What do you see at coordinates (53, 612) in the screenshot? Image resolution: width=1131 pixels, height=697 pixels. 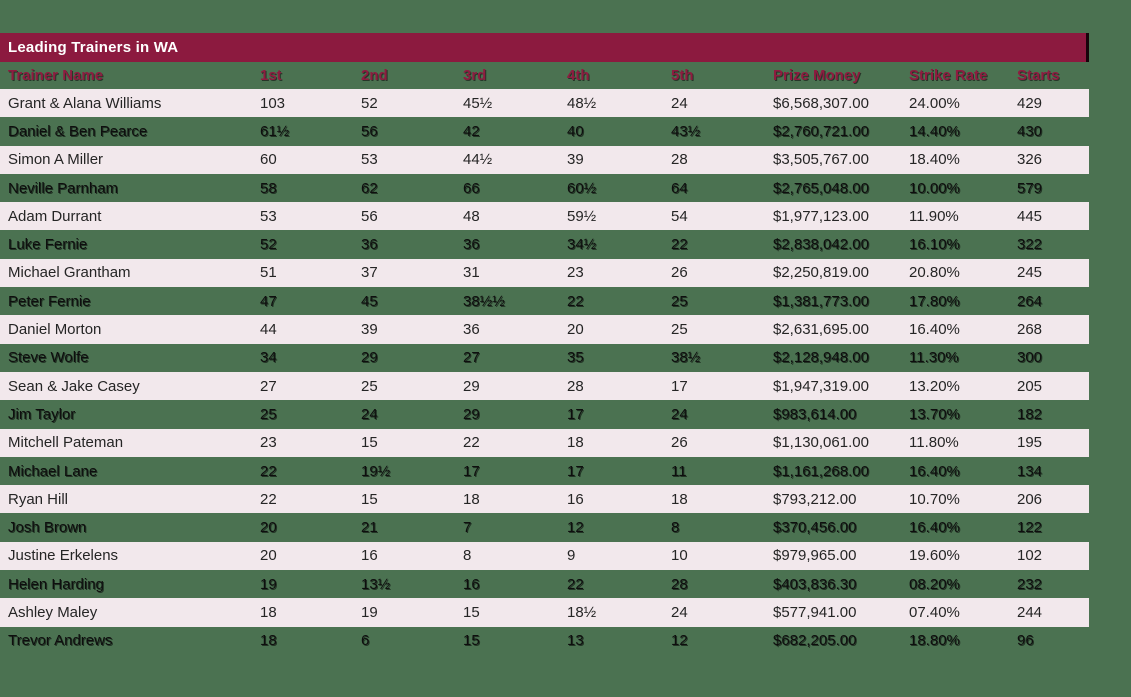 I see `cell-trainer-name: Ashley Maley` at bounding box center [53, 612].